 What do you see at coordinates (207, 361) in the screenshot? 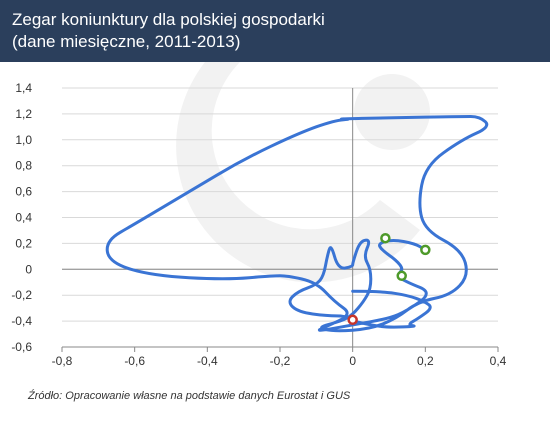
I see `x-tick-label: -0,4` at bounding box center [207, 361].